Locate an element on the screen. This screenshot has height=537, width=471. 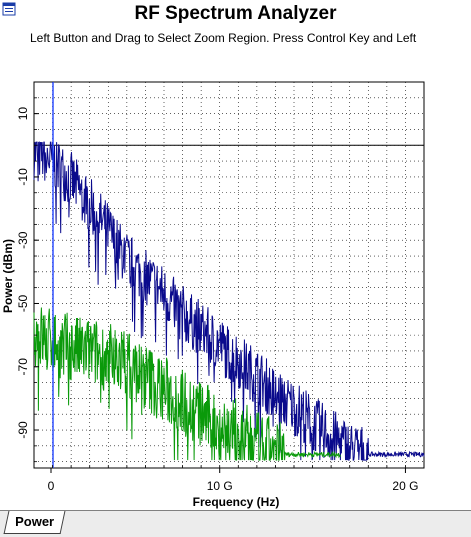
tab-power: Power is located at coordinates (34, 522).